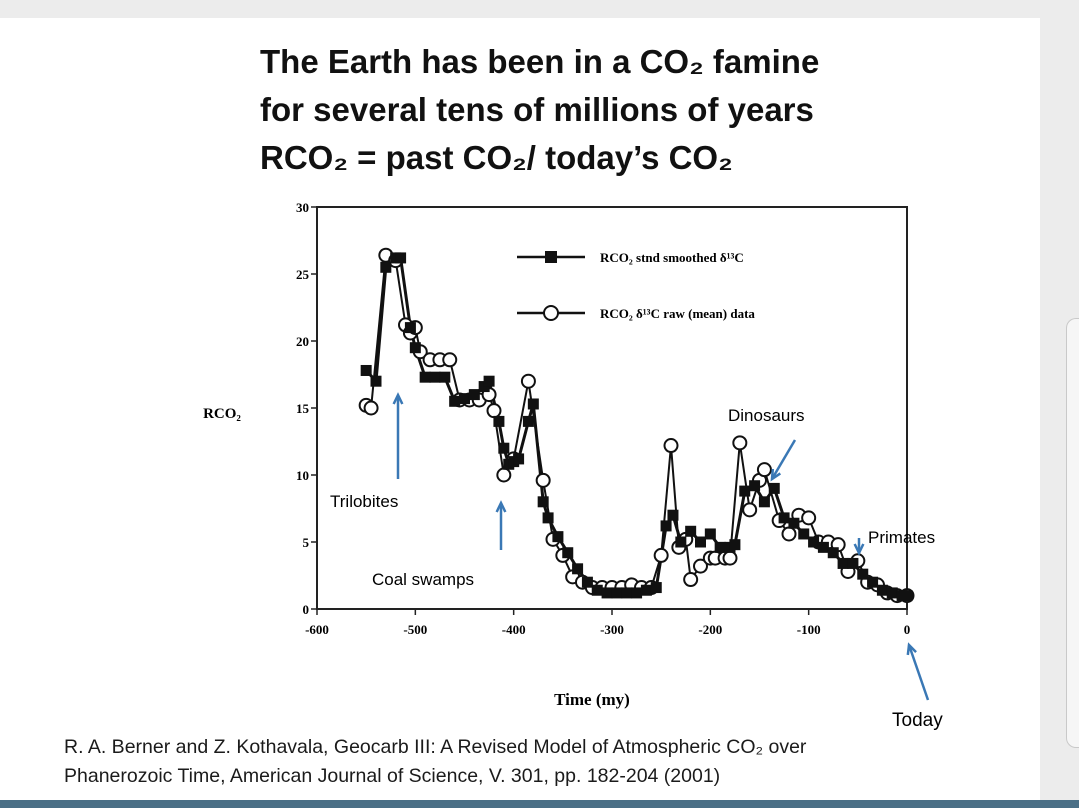 Image resolution: width=1079 pixels, height=808 pixels. What do you see at coordinates (514, 629) in the screenshot?
I see `x-tick-label: -400` at bounding box center [514, 629].